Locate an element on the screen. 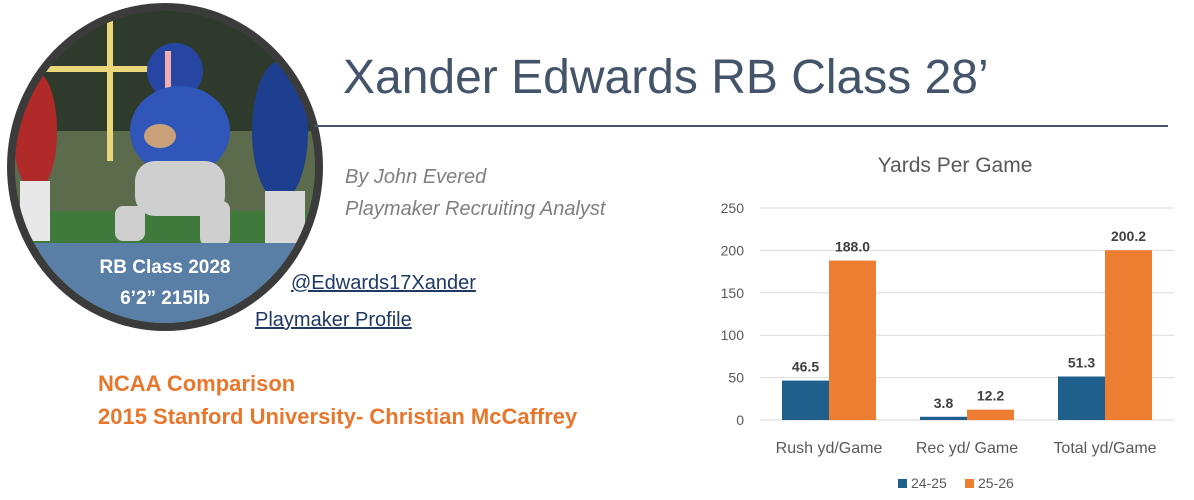  comparison-heading: NCAA Comparison is located at coordinates (197, 383).